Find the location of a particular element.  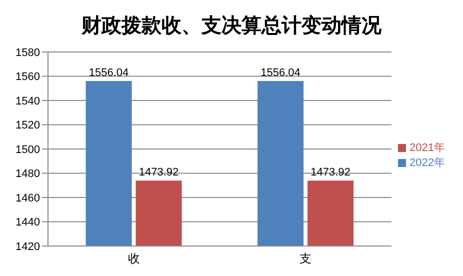

y-tick-label: 1540 is located at coordinates (28, 101).